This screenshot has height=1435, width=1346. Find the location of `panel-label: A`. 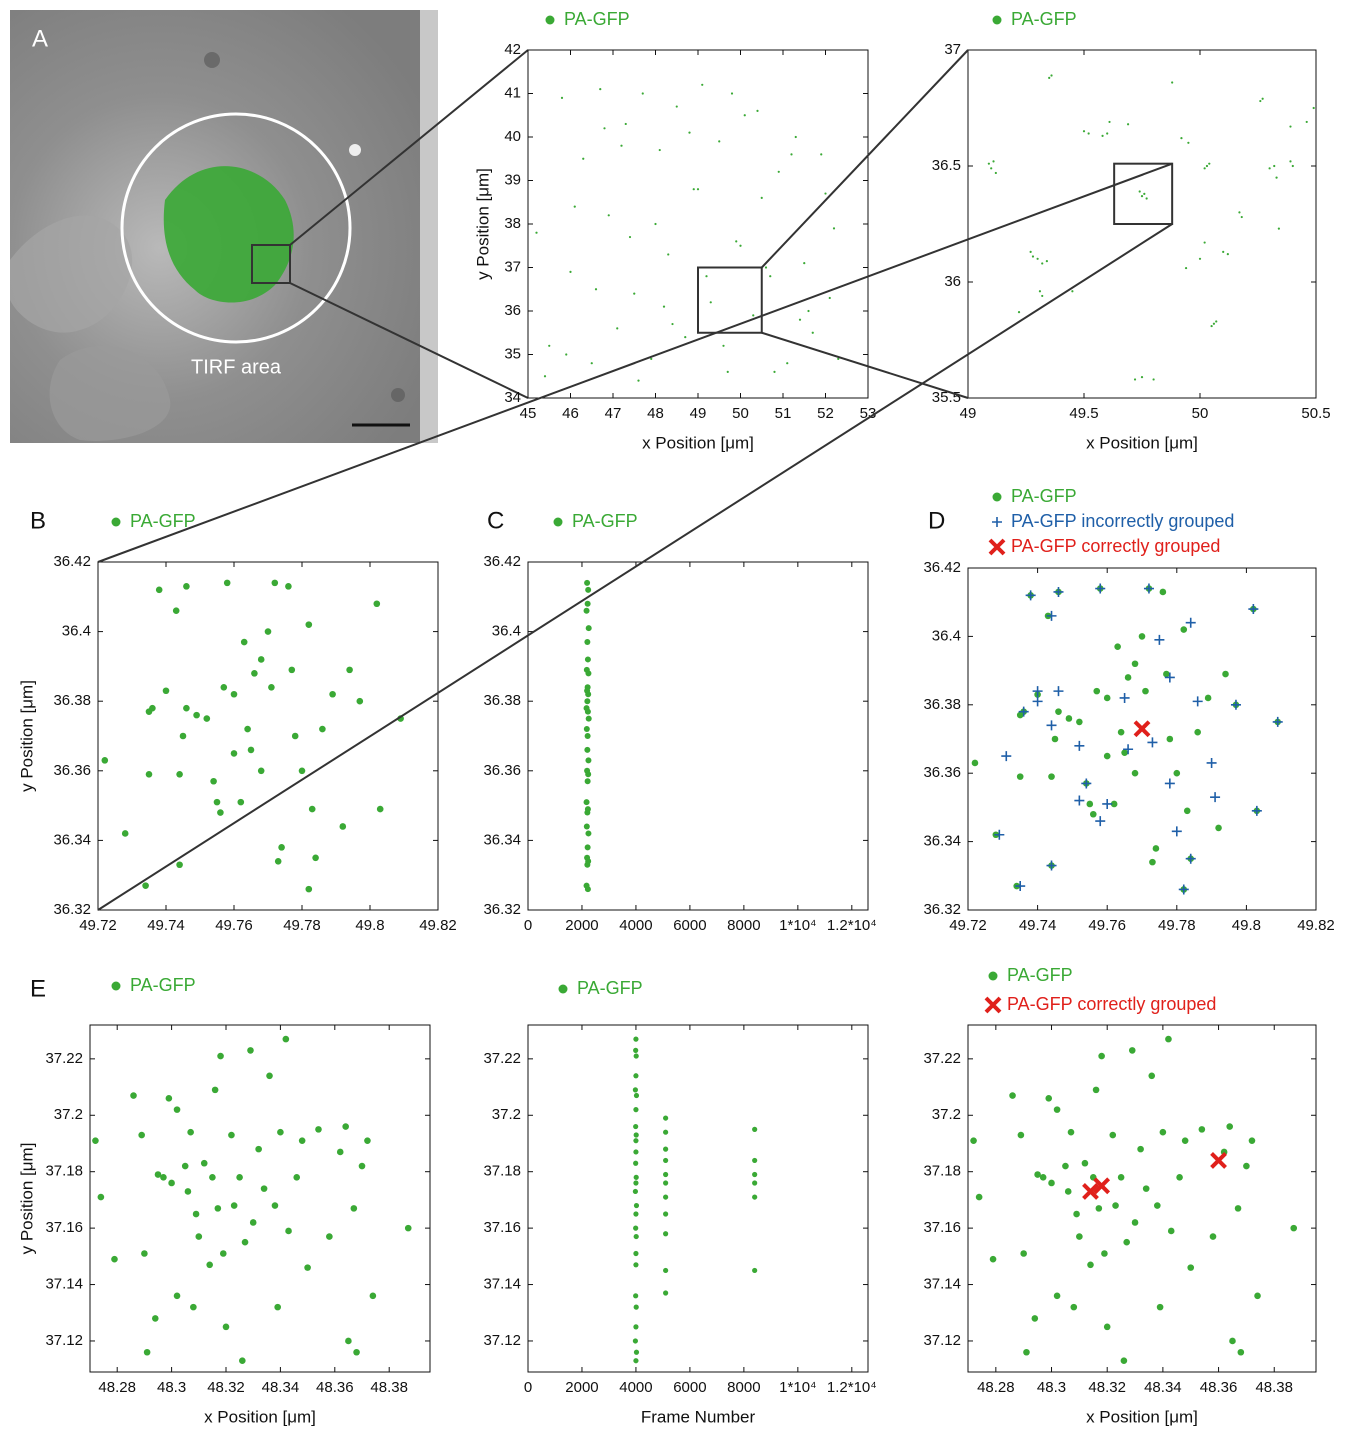

panel-label: A is located at coordinates (40, 38).